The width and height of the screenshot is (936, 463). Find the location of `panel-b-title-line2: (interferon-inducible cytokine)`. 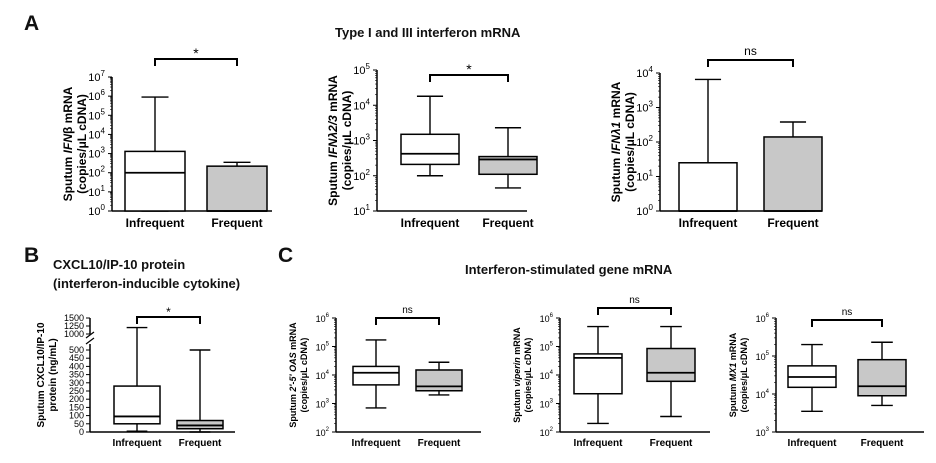

panel-b-title-line2: (interferon-inducible cytokine) is located at coordinates (147, 283).